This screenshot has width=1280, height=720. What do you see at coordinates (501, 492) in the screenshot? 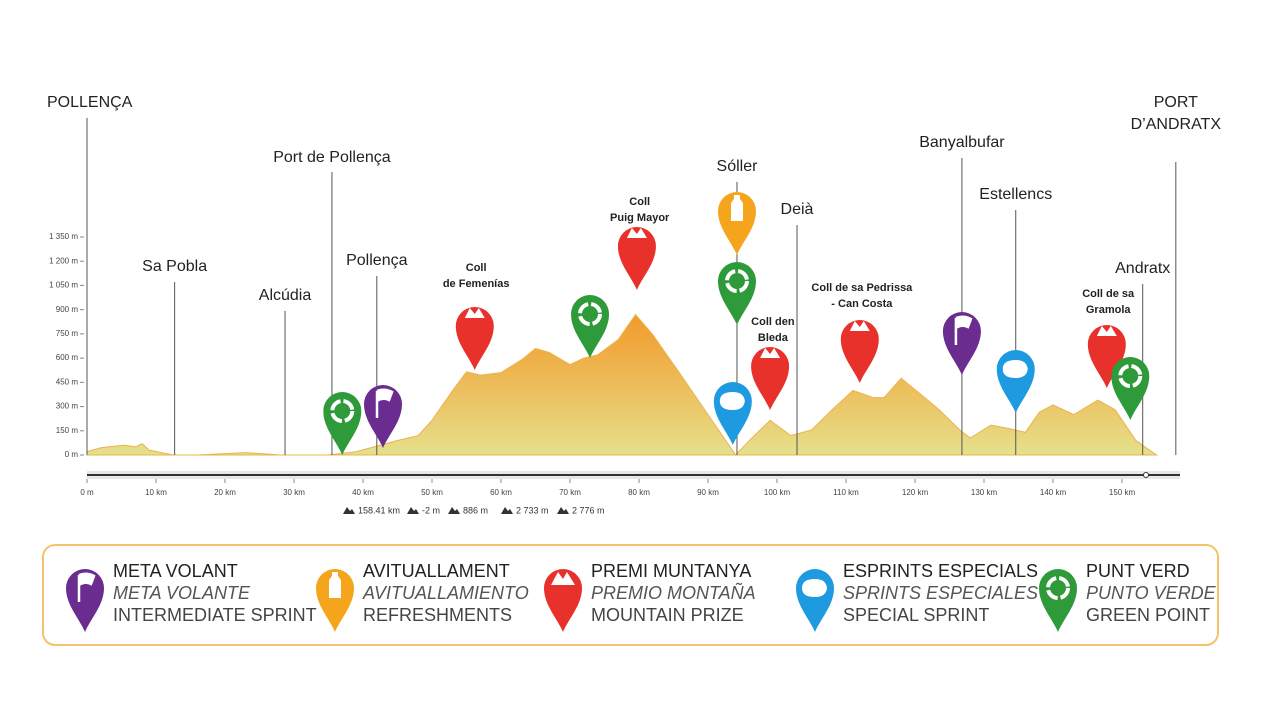
I see `x-tick-label: 60 km` at bounding box center [501, 492].